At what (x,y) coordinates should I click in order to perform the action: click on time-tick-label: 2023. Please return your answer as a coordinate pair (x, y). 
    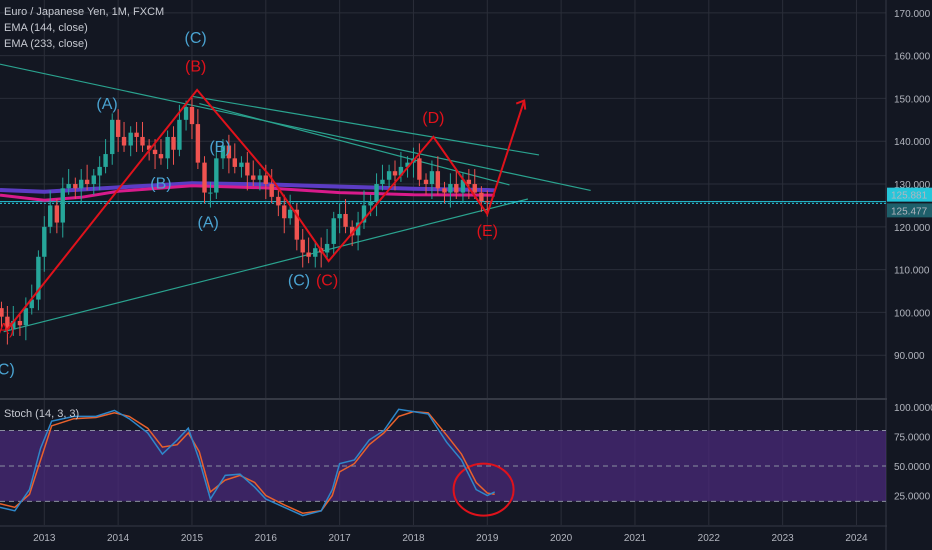
    Looking at the image, I should click on (783, 538).